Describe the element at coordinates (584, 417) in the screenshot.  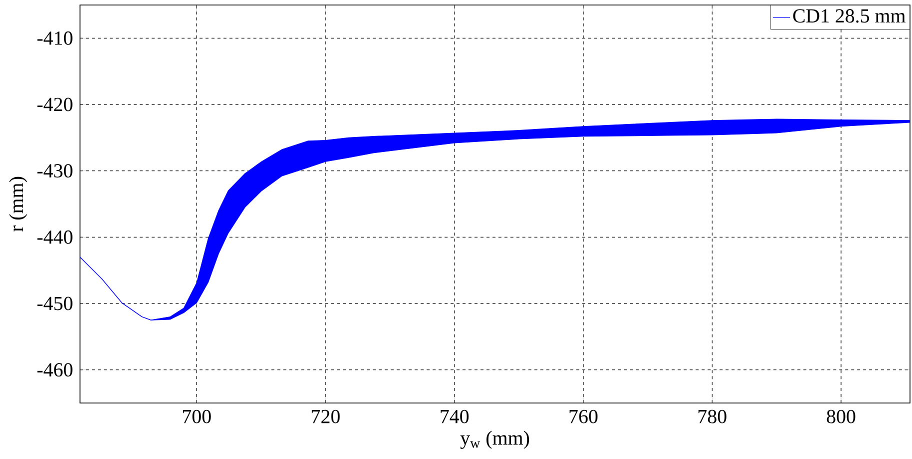
I see `x-tick-label: 760` at that location.